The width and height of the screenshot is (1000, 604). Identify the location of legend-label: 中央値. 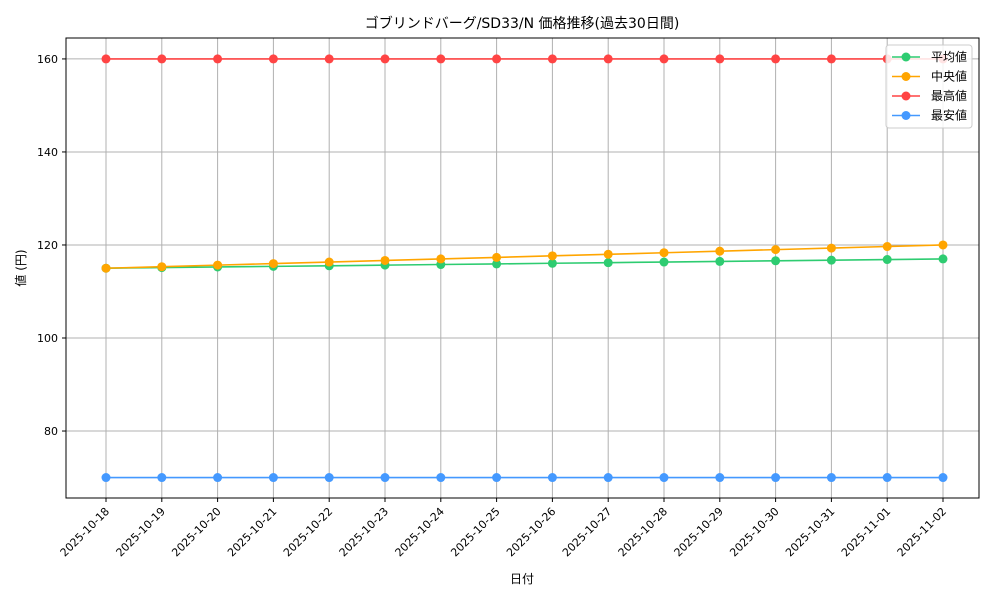
(949, 76).